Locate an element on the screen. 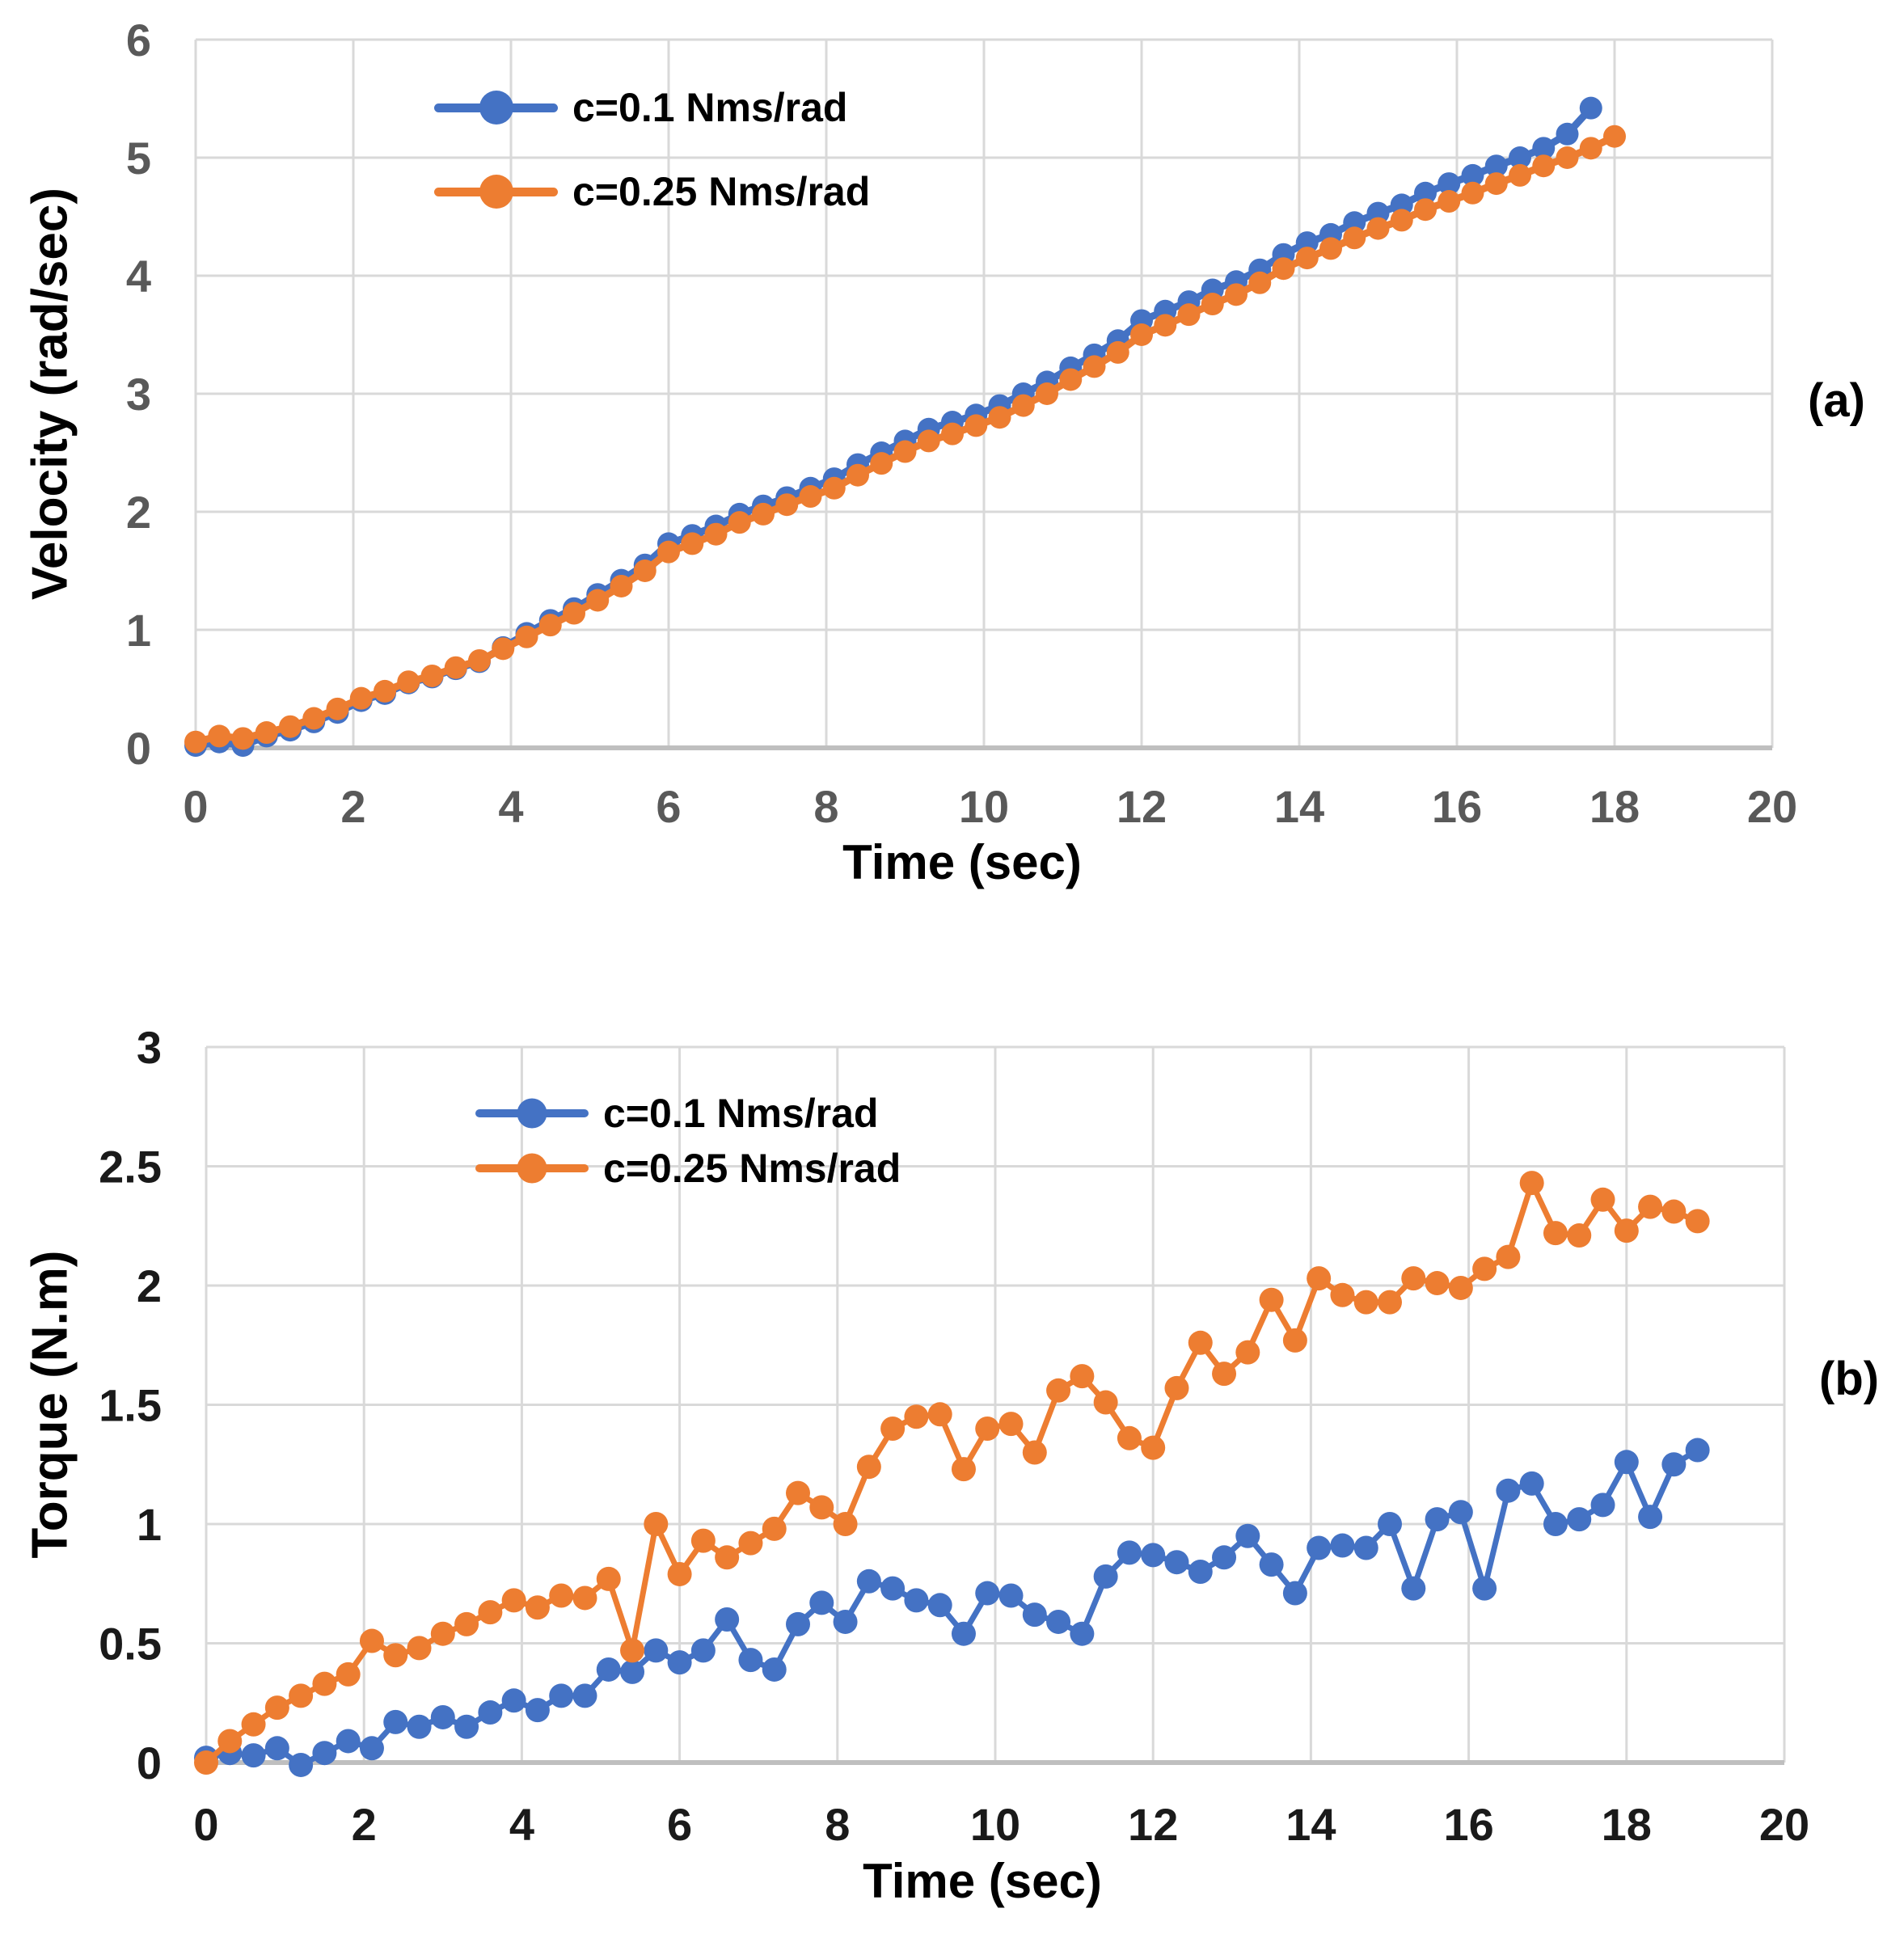 This screenshot has height=1938, width=1904. legend-label-c025-a: c=0.25 Nms/rad is located at coordinates (722, 191).